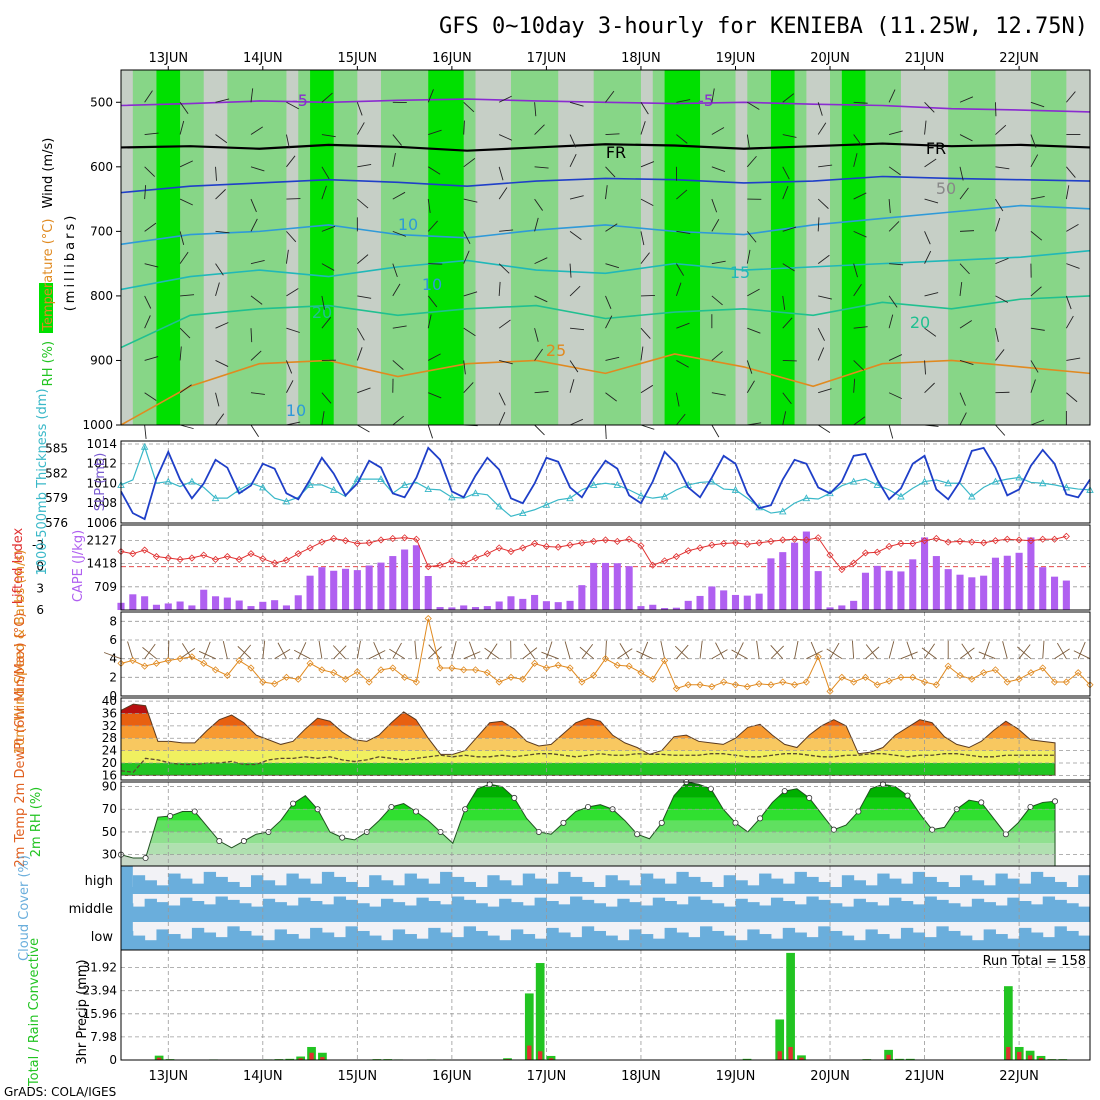  Describe the element at coordinates (322, 312) in the screenshot. I see `contour-label-7: 20` at that location.